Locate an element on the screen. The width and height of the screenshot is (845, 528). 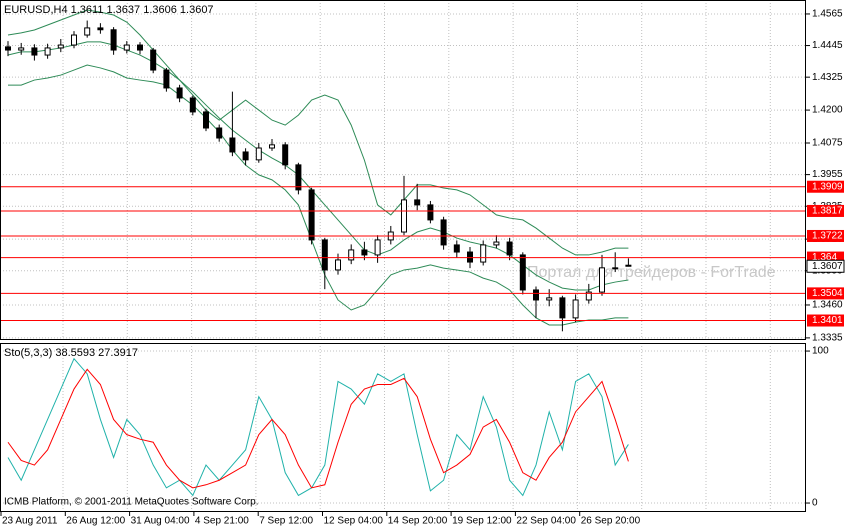
price-label: 1.3607 is located at coordinates (827, 266).